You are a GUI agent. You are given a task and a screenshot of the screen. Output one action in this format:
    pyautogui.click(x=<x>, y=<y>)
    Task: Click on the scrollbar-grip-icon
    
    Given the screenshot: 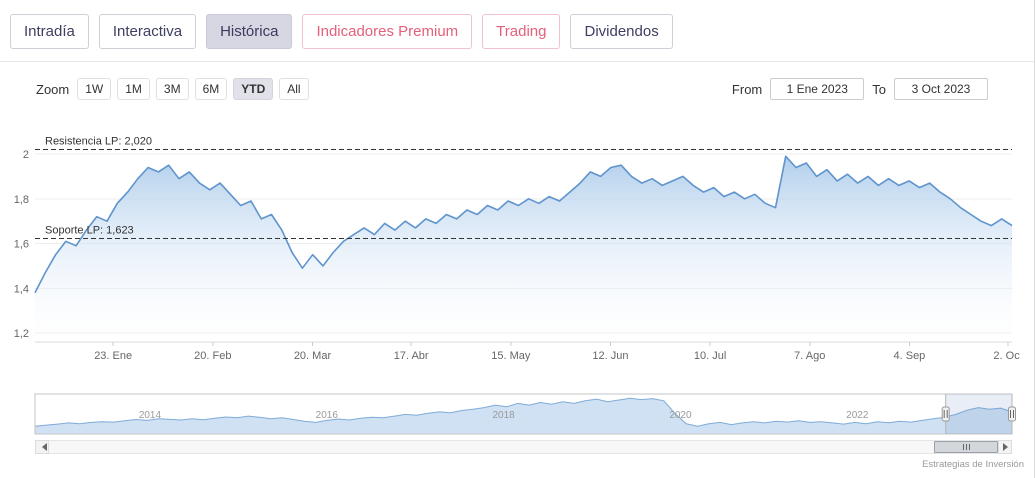 What is the action you would take?
    pyautogui.click(x=966, y=447)
    